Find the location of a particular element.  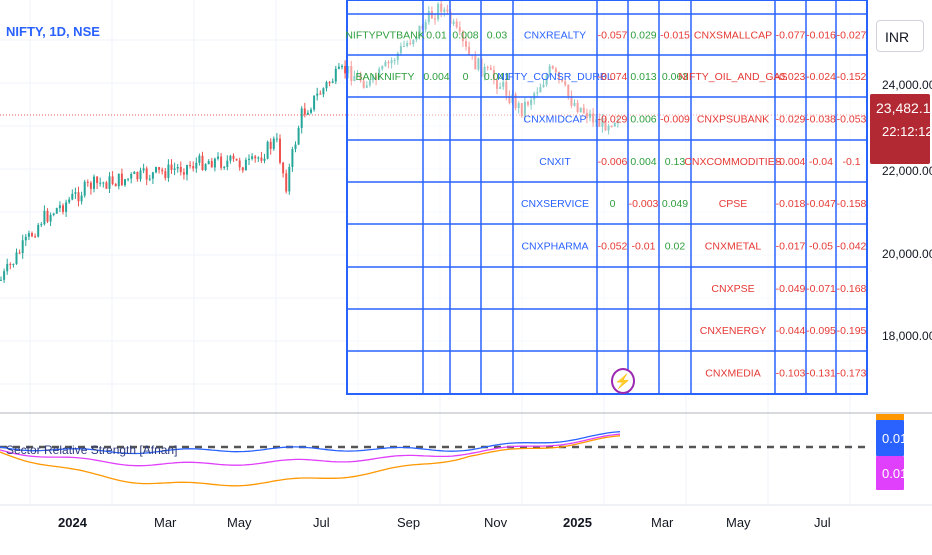

strong-sector-value: 0 is located at coordinates (466, 77).